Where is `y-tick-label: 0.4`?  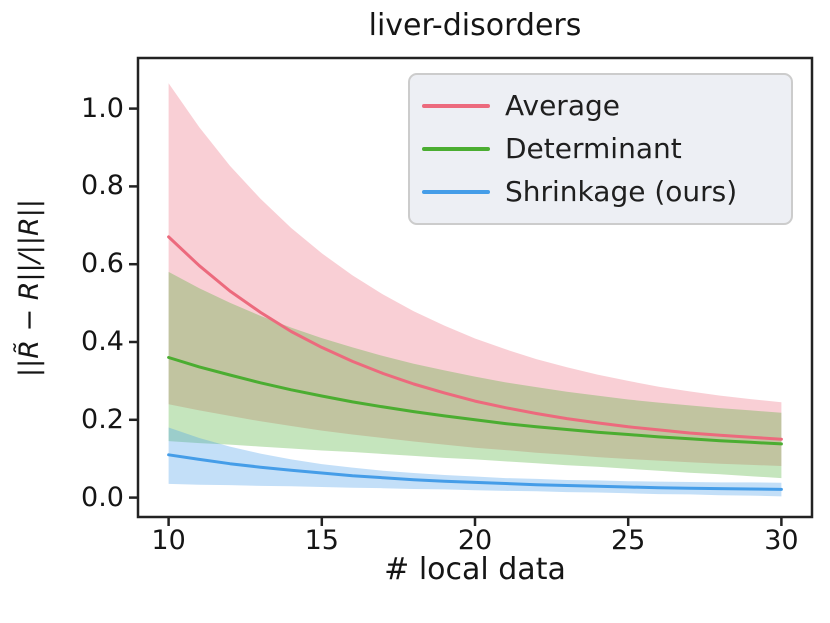 y-tick-label: 0.4 is located at coordinates (102, 341).